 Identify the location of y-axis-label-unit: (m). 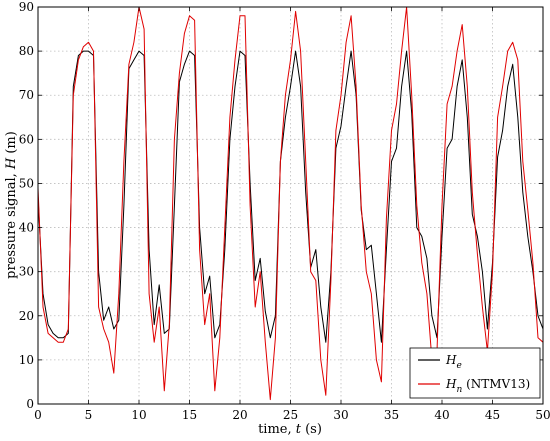
(11, 144).